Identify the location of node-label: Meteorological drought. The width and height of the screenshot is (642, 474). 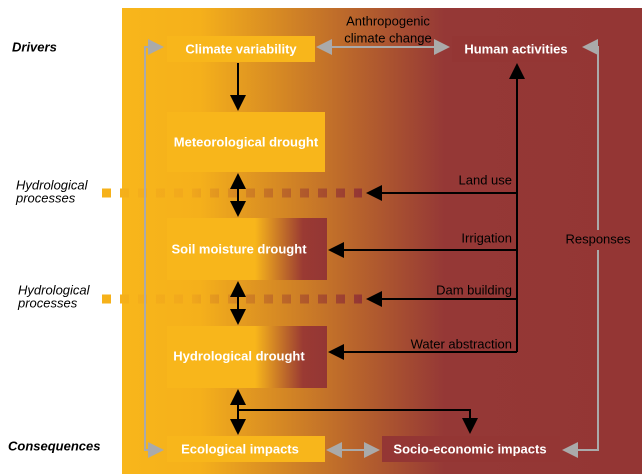
(246, 141).